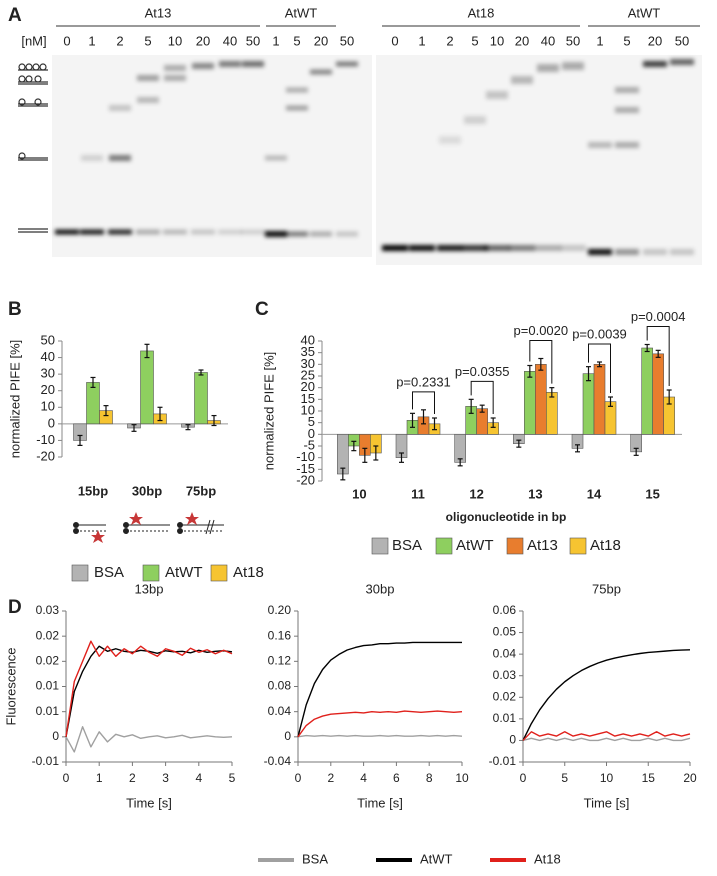  What do you see at coordinates (93, 490) in the screenshot?
I see `category-label: 15bp` at bounding box center [93, 490].